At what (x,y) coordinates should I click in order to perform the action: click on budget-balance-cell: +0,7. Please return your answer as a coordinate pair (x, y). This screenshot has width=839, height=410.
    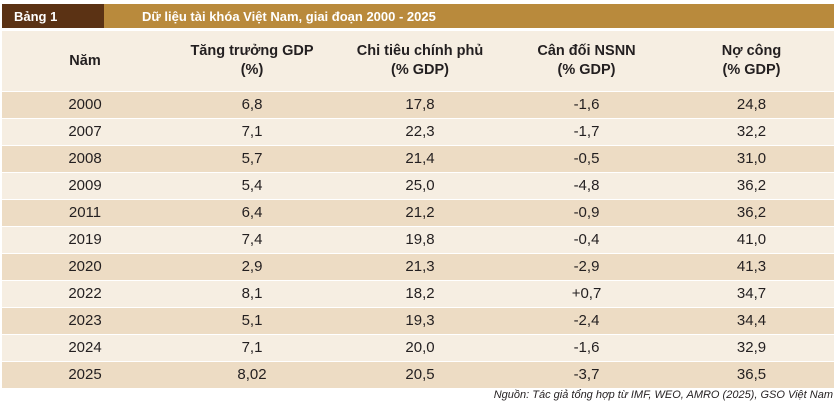
    Looking at the image, I should click on (586, 294).